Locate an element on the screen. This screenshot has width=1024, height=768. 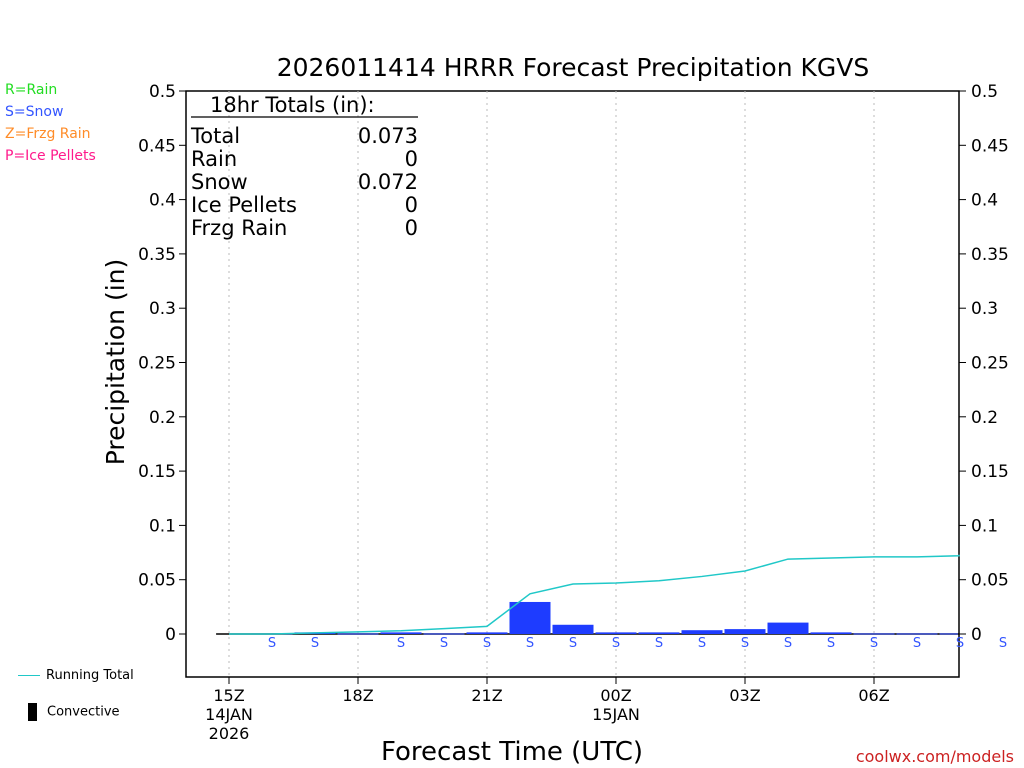
totals-row-label: Snow is located at coordinates (219, 182).